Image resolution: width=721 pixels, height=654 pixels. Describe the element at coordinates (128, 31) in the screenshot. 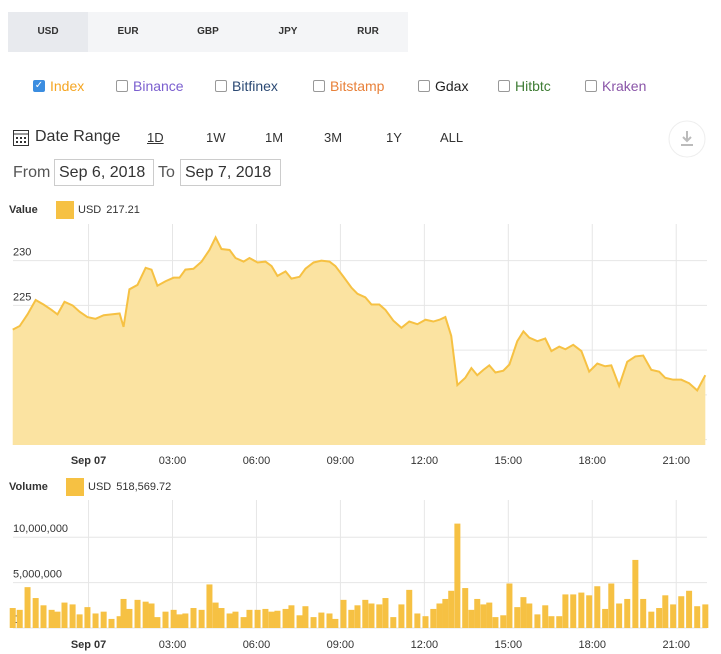

I see `currency-tab: EUR` at that location.